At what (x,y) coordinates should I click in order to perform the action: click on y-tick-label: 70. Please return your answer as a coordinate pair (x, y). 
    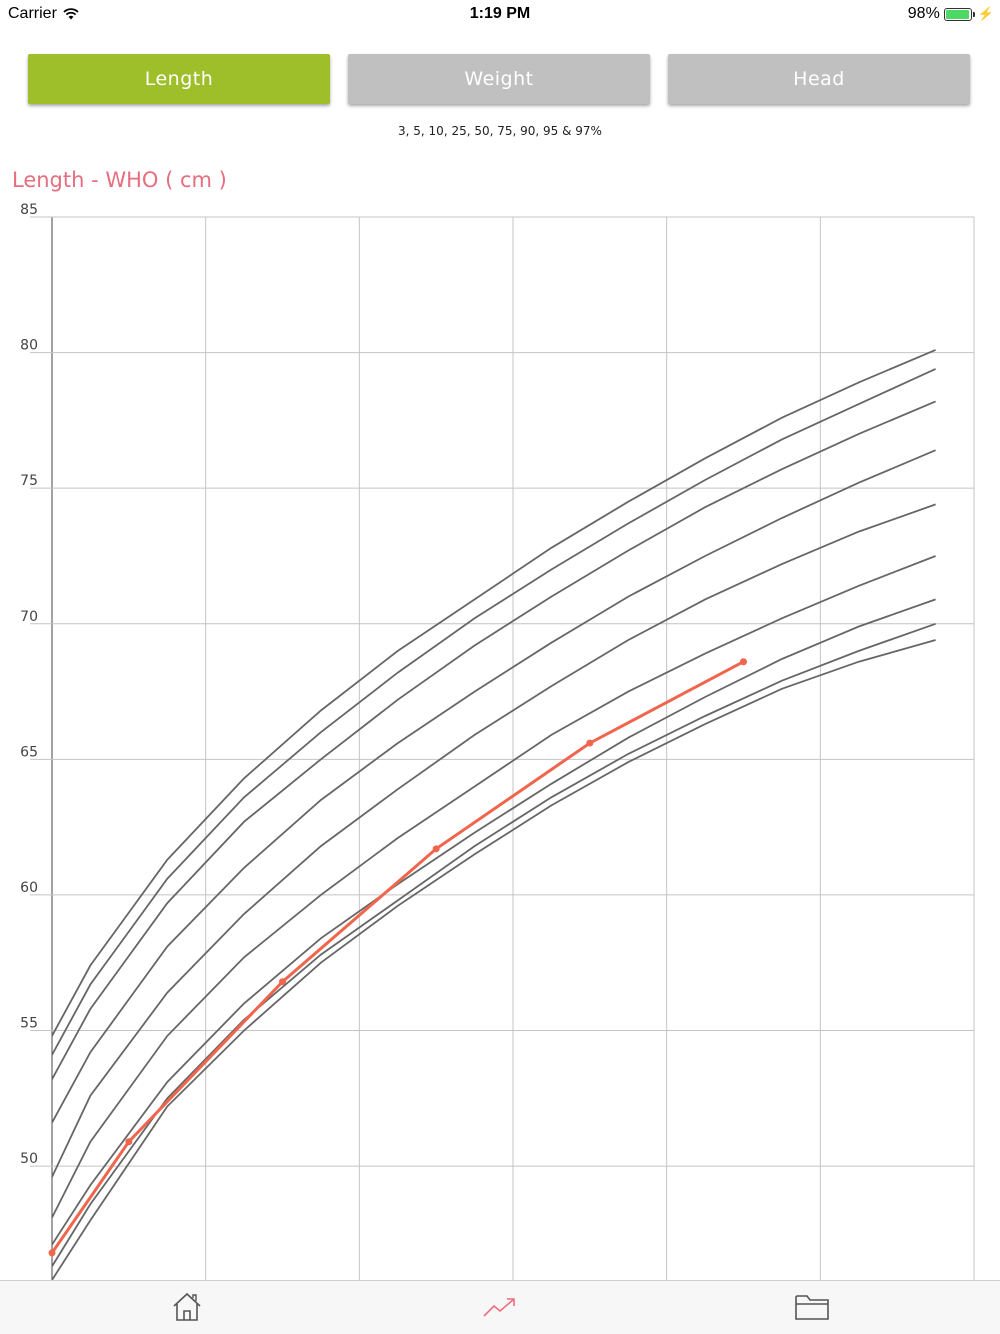
    Looking at the image, I should click on (29, 617).